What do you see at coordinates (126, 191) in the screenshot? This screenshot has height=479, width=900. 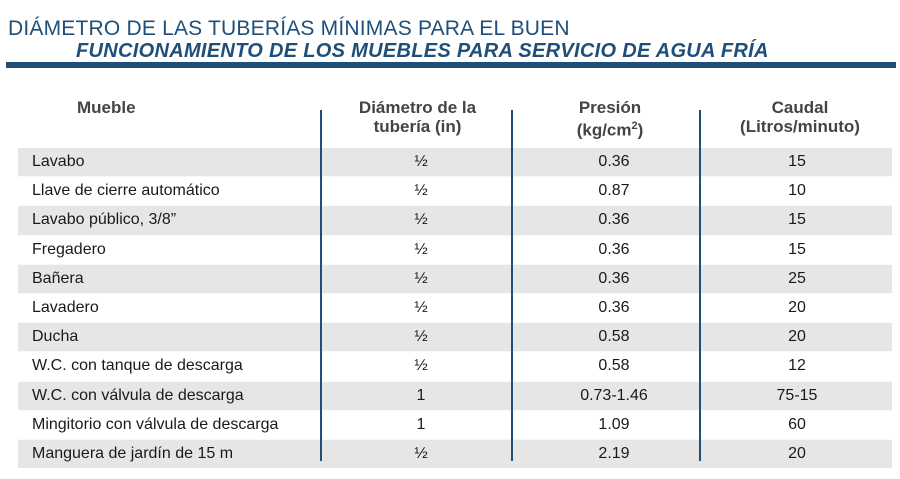 I see `cell-mueble: Llave de cierre automático` at bounding box center [126, 191].